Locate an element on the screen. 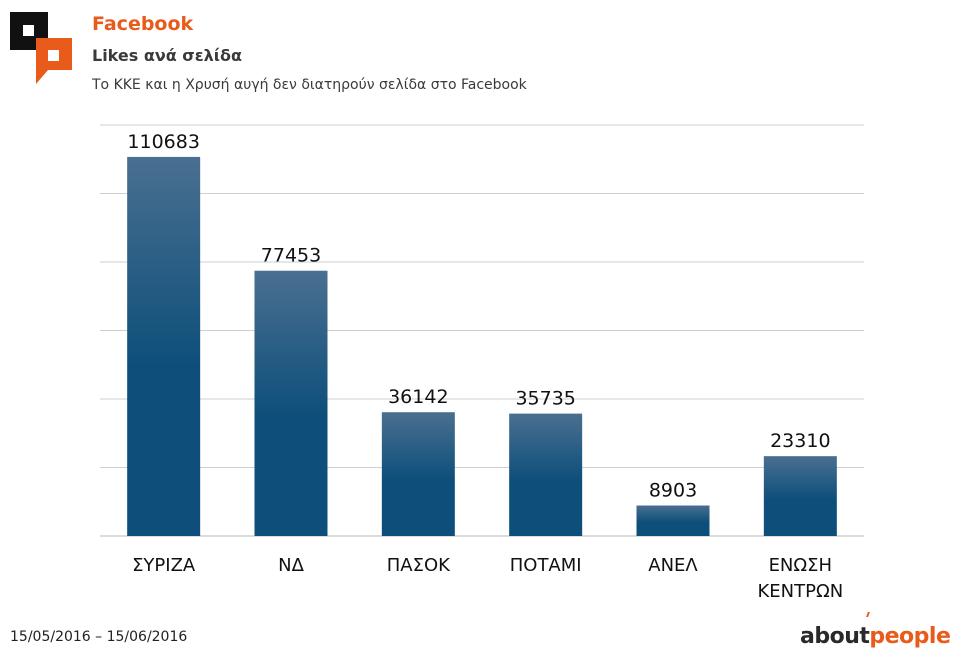 The image size is (960, 665). bar-value-label: 35735 is located at coordinates (545, 399).